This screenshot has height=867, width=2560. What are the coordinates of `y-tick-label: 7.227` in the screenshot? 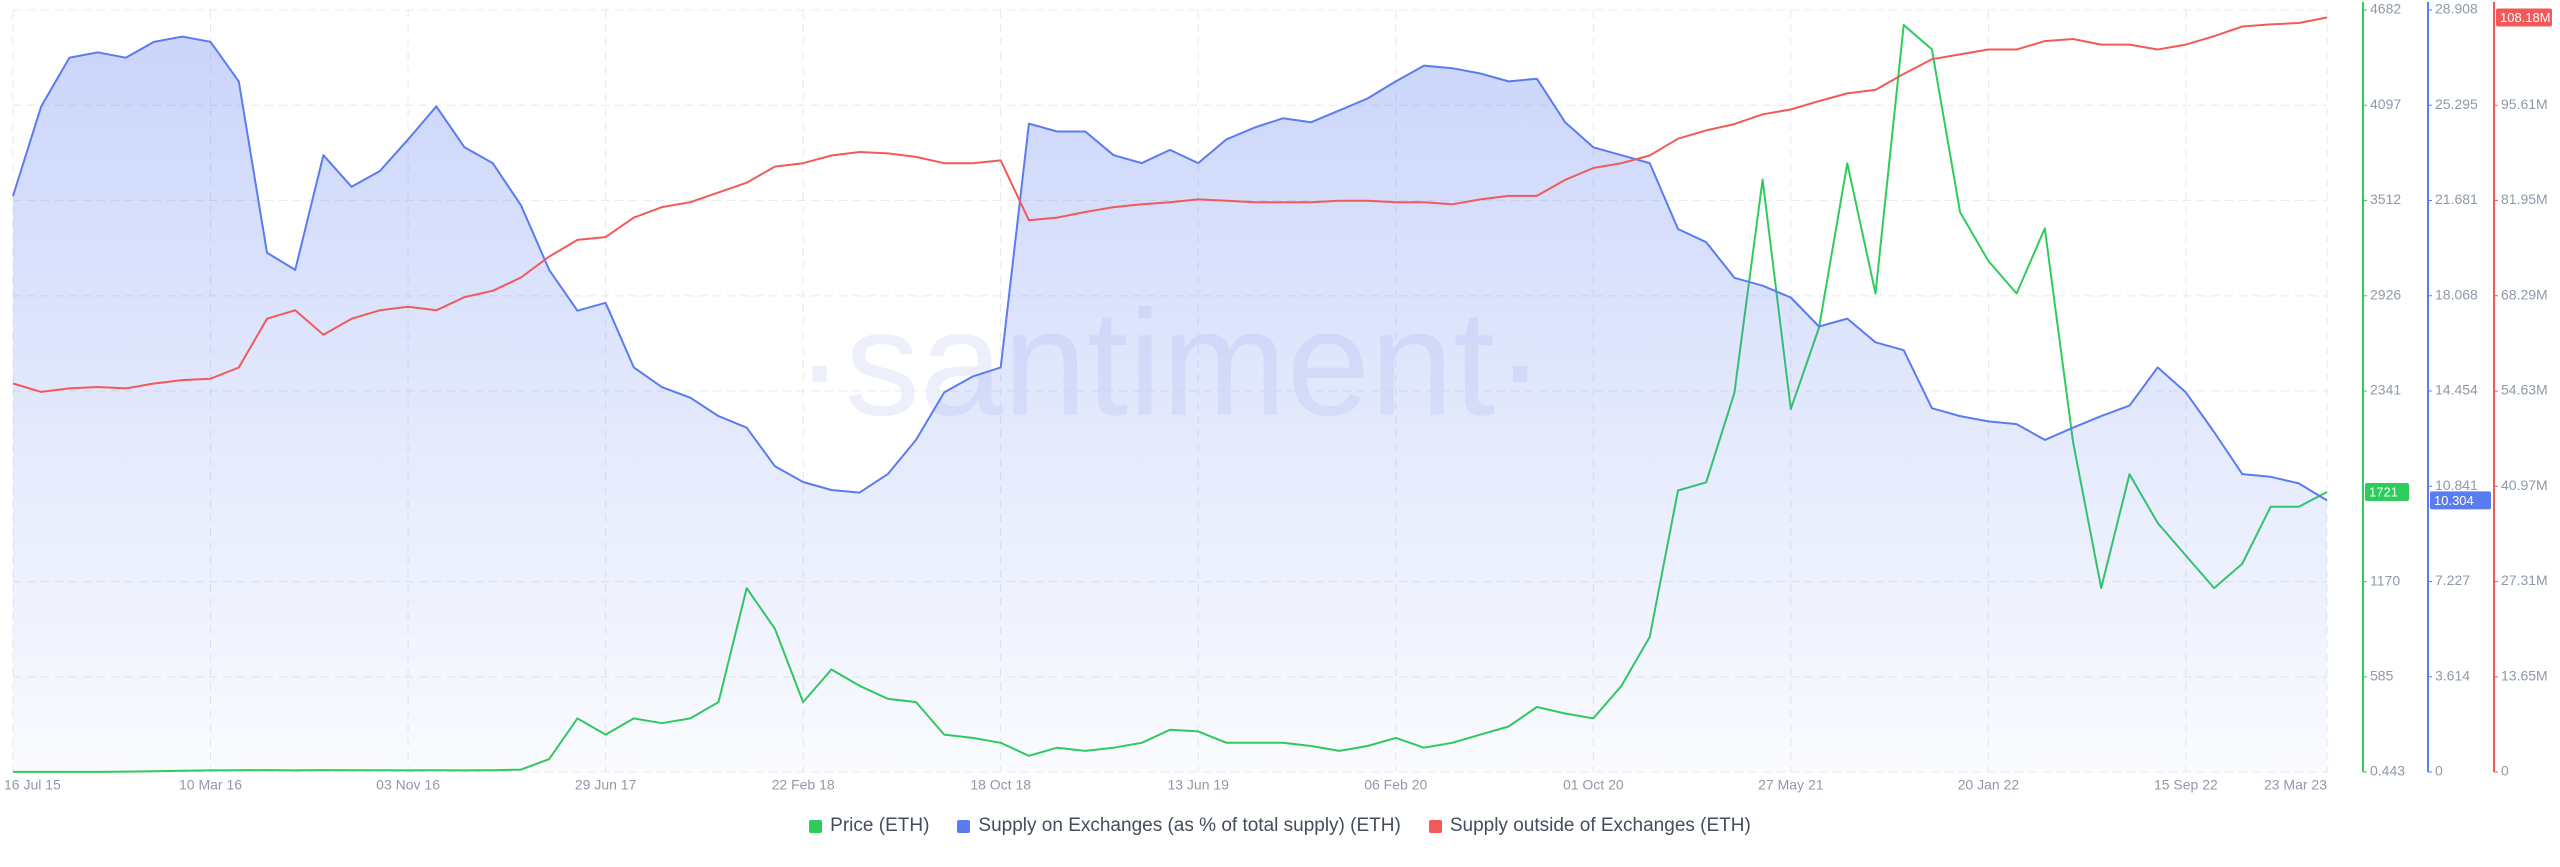 It's located at (2452, 580).